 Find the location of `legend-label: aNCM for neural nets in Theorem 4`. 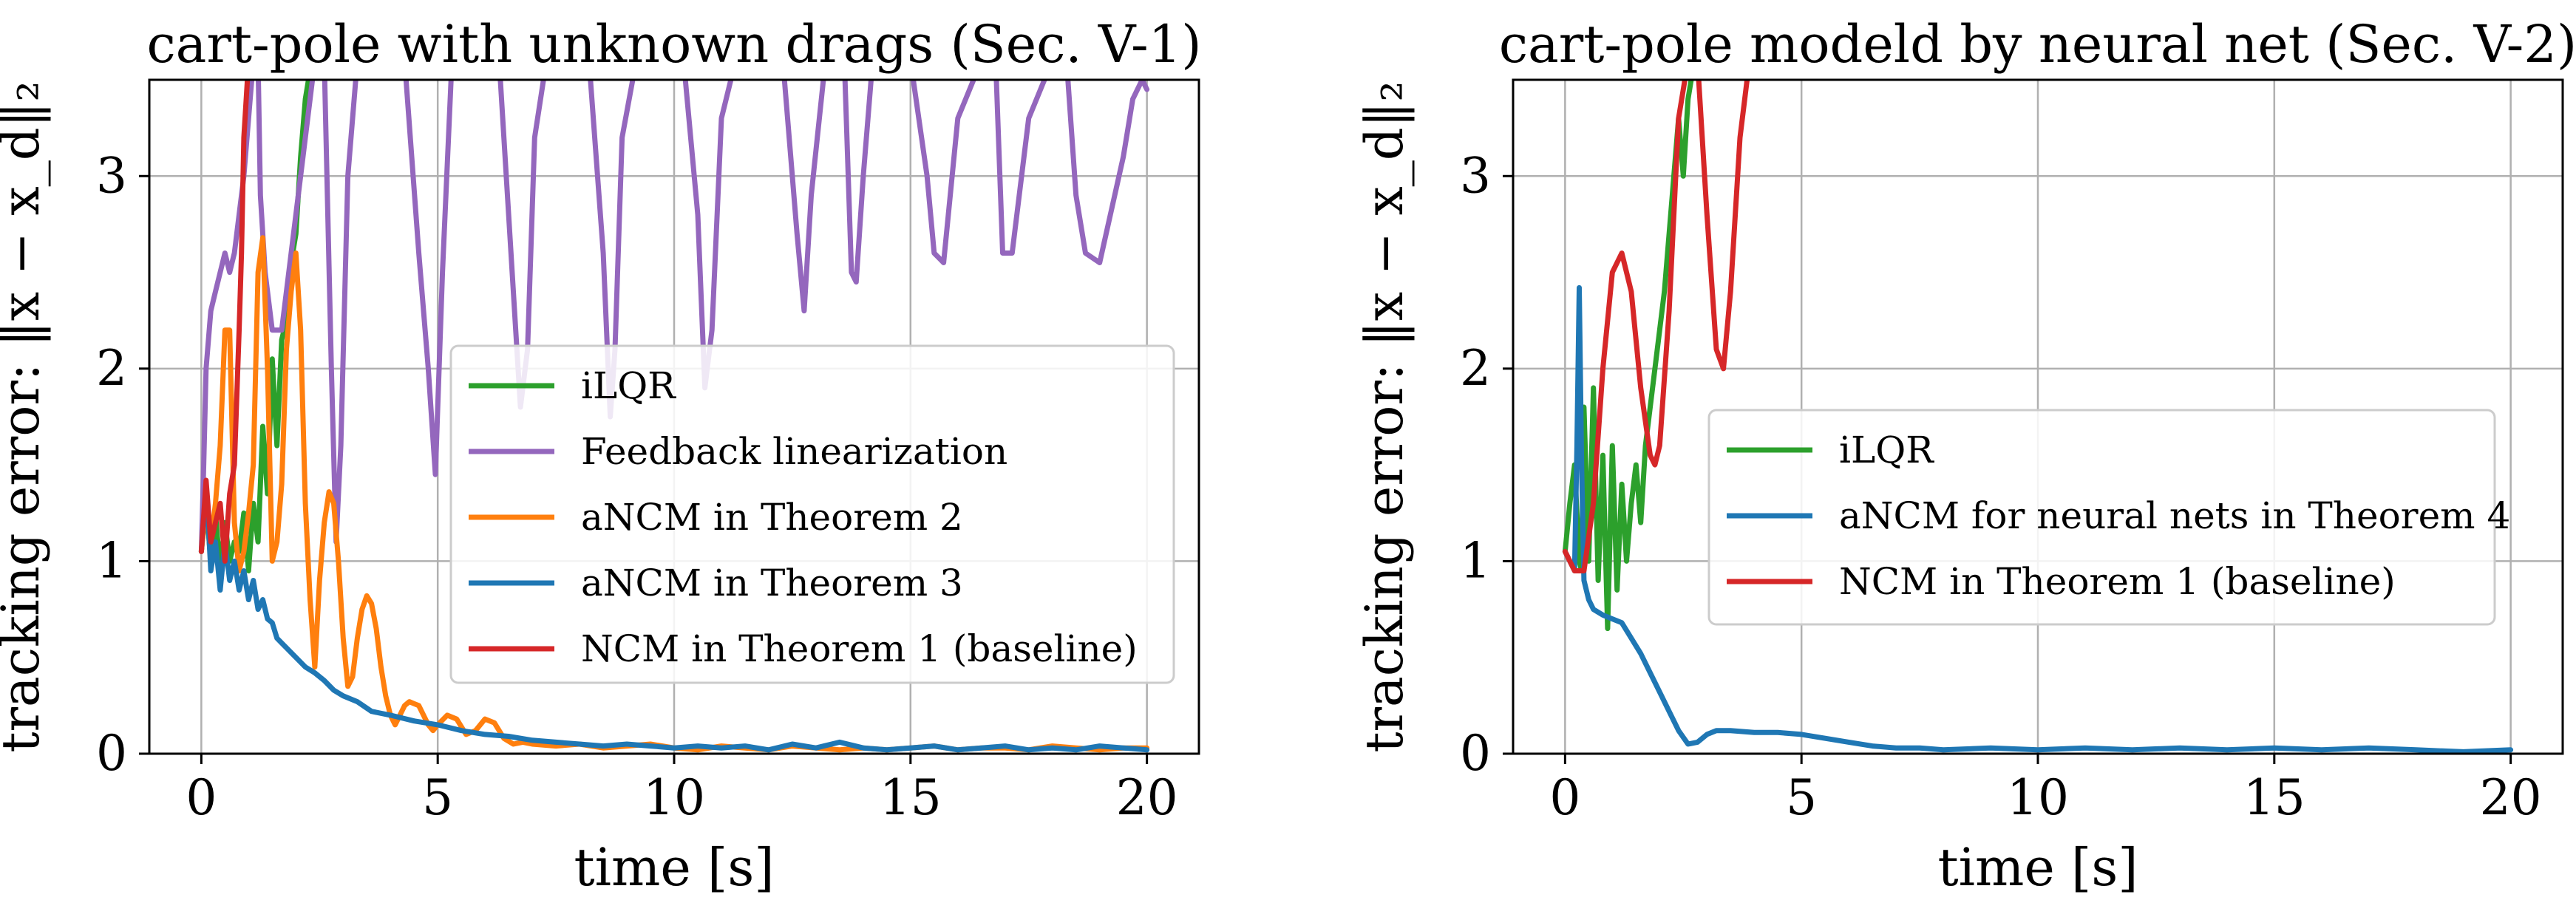

legend-label: aNCM for neural nets in Theorem 4 is located at coordinates (2174, 515).